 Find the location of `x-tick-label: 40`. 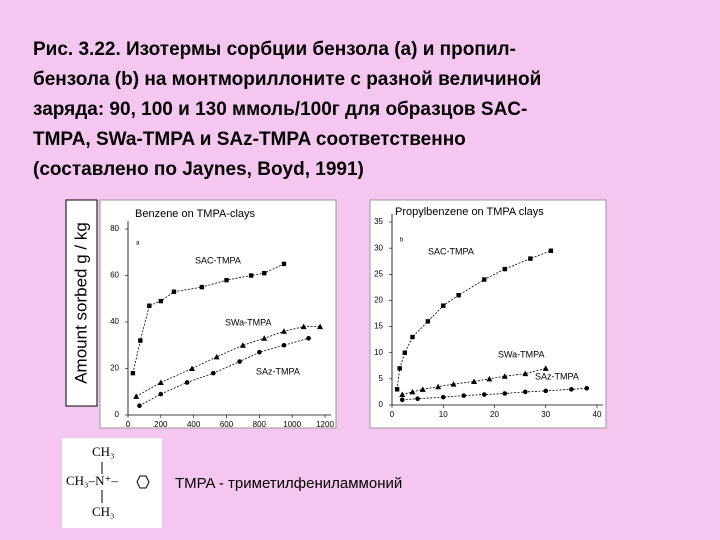

x-tick-label: 40 is located at coordinates (597, 414).